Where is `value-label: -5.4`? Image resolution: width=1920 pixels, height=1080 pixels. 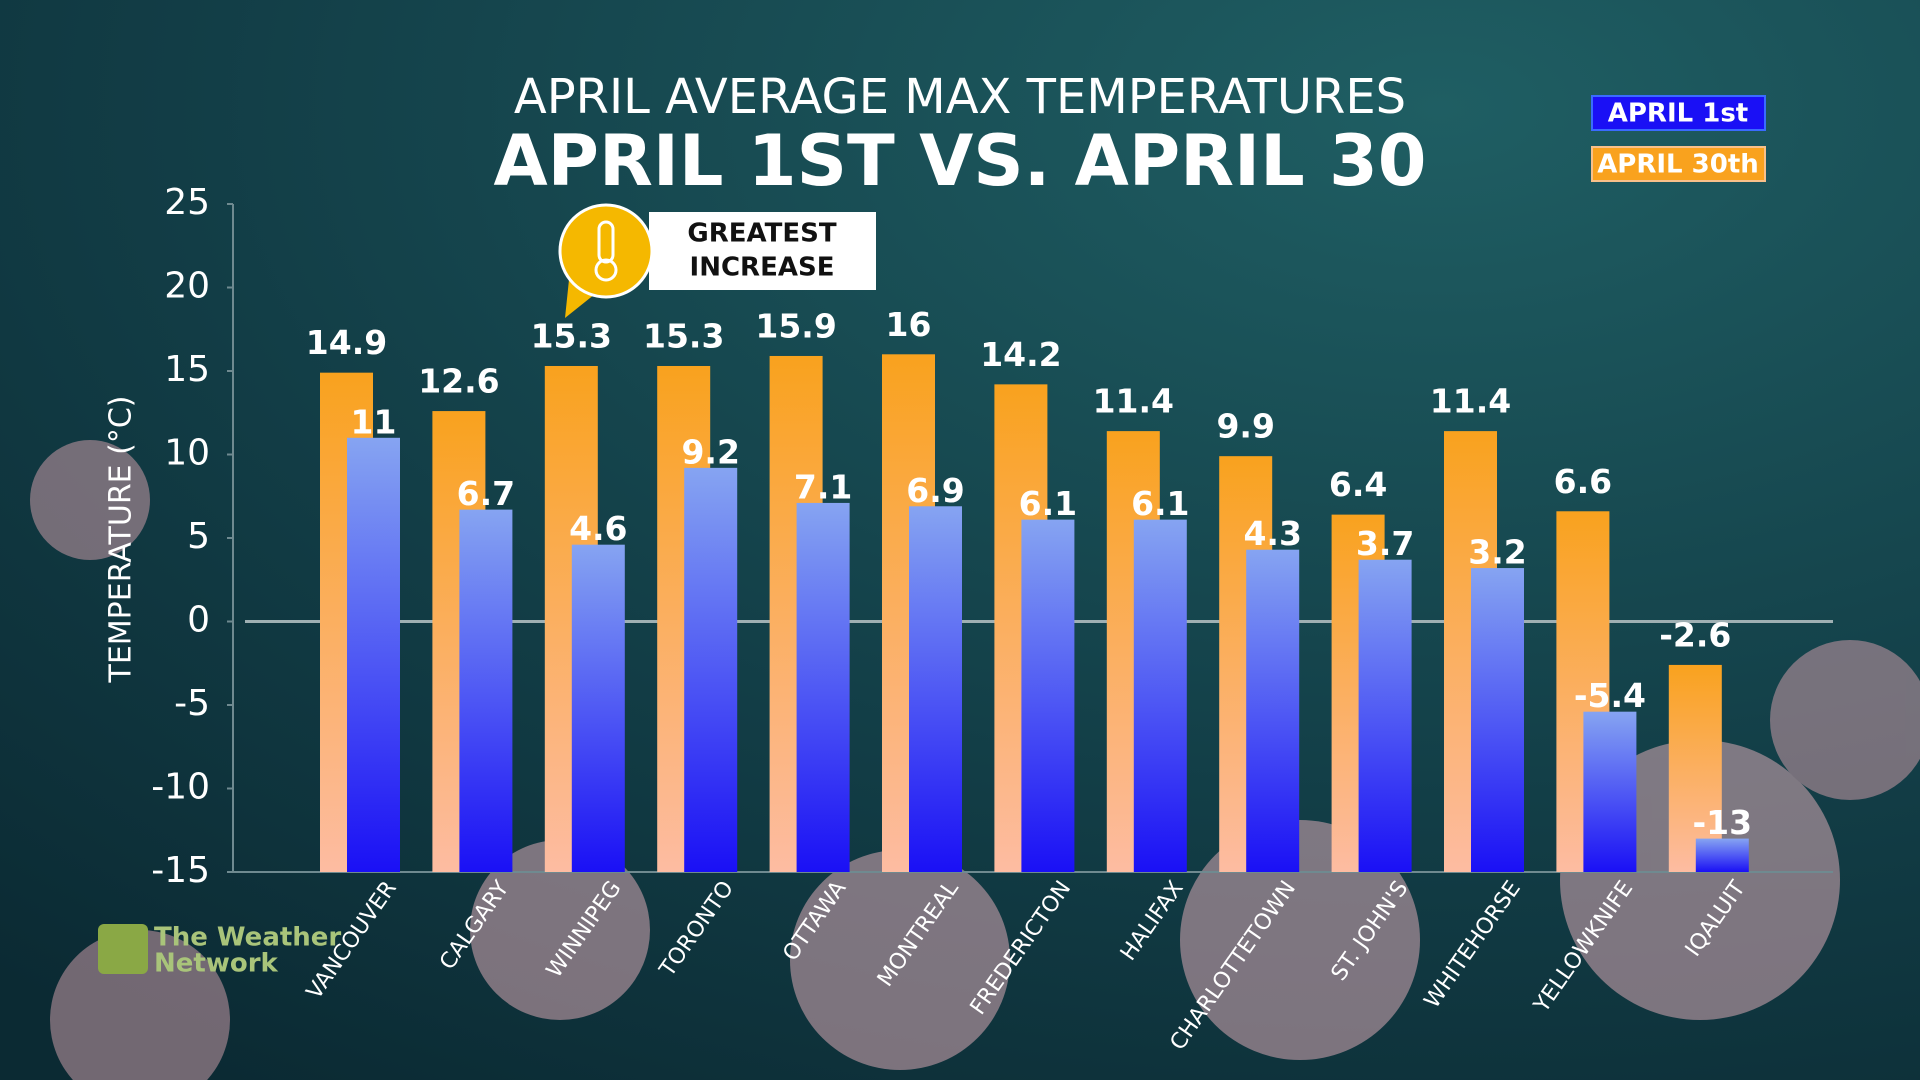
value-label: -5.4 is located at coordinates (1610, 695).